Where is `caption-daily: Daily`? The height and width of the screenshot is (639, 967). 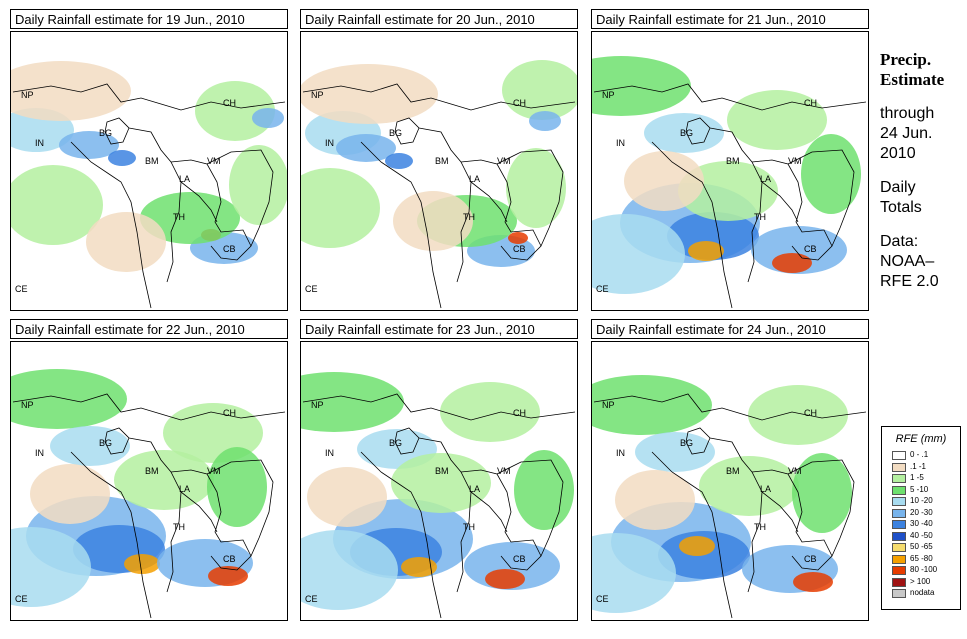
caption-daily: Daily is located at coordinates (898, 187).